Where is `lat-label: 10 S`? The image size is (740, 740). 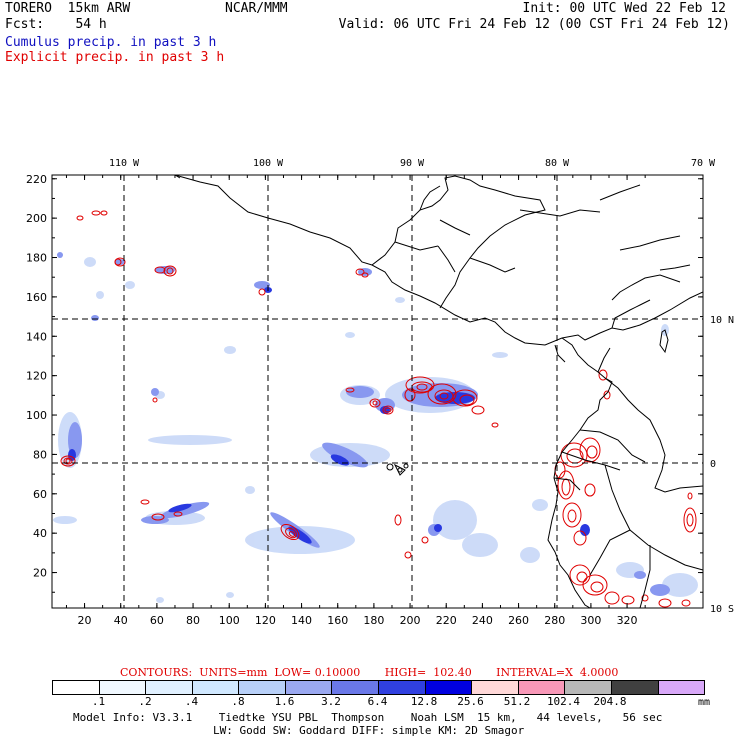
lat-label: 10 S is located at coordinates (722, 609).